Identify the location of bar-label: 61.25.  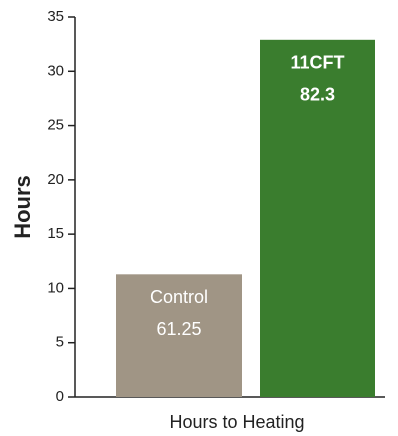
(178, 329).